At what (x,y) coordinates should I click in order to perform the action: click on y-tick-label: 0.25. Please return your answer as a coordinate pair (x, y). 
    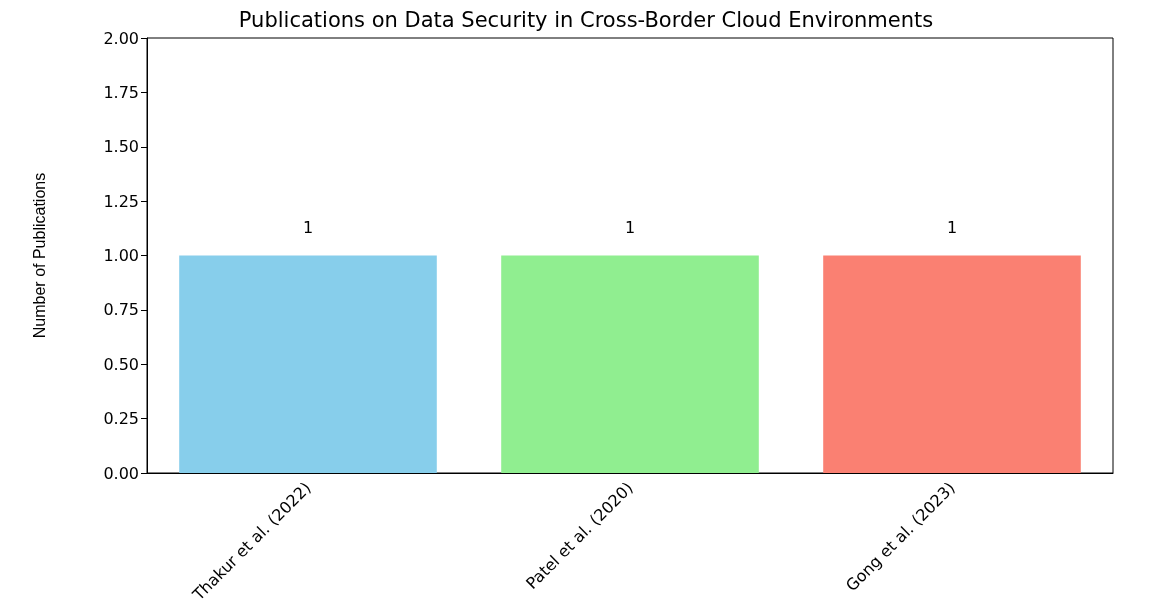
    Looking at the image, I should click on (121, 419).